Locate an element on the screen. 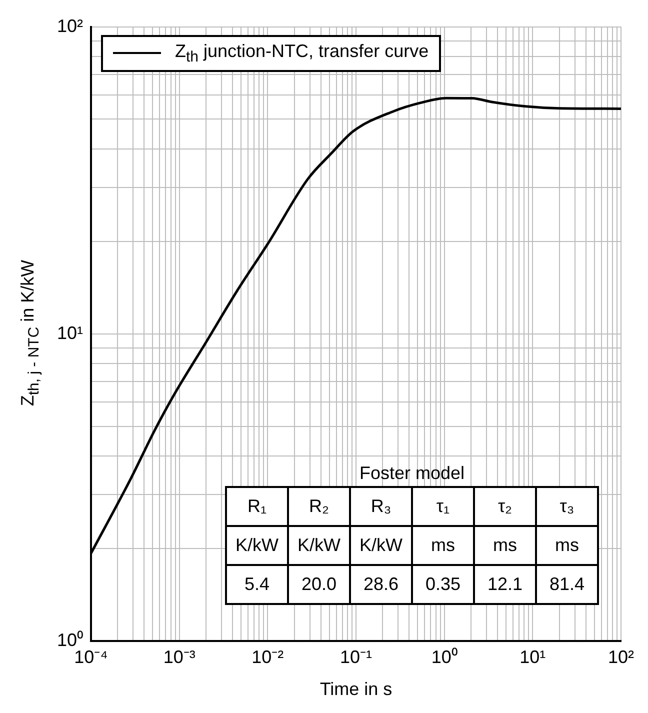 This screenshot has height=713, width=648. annotation: R₂ is located at coordinates (319, 506).